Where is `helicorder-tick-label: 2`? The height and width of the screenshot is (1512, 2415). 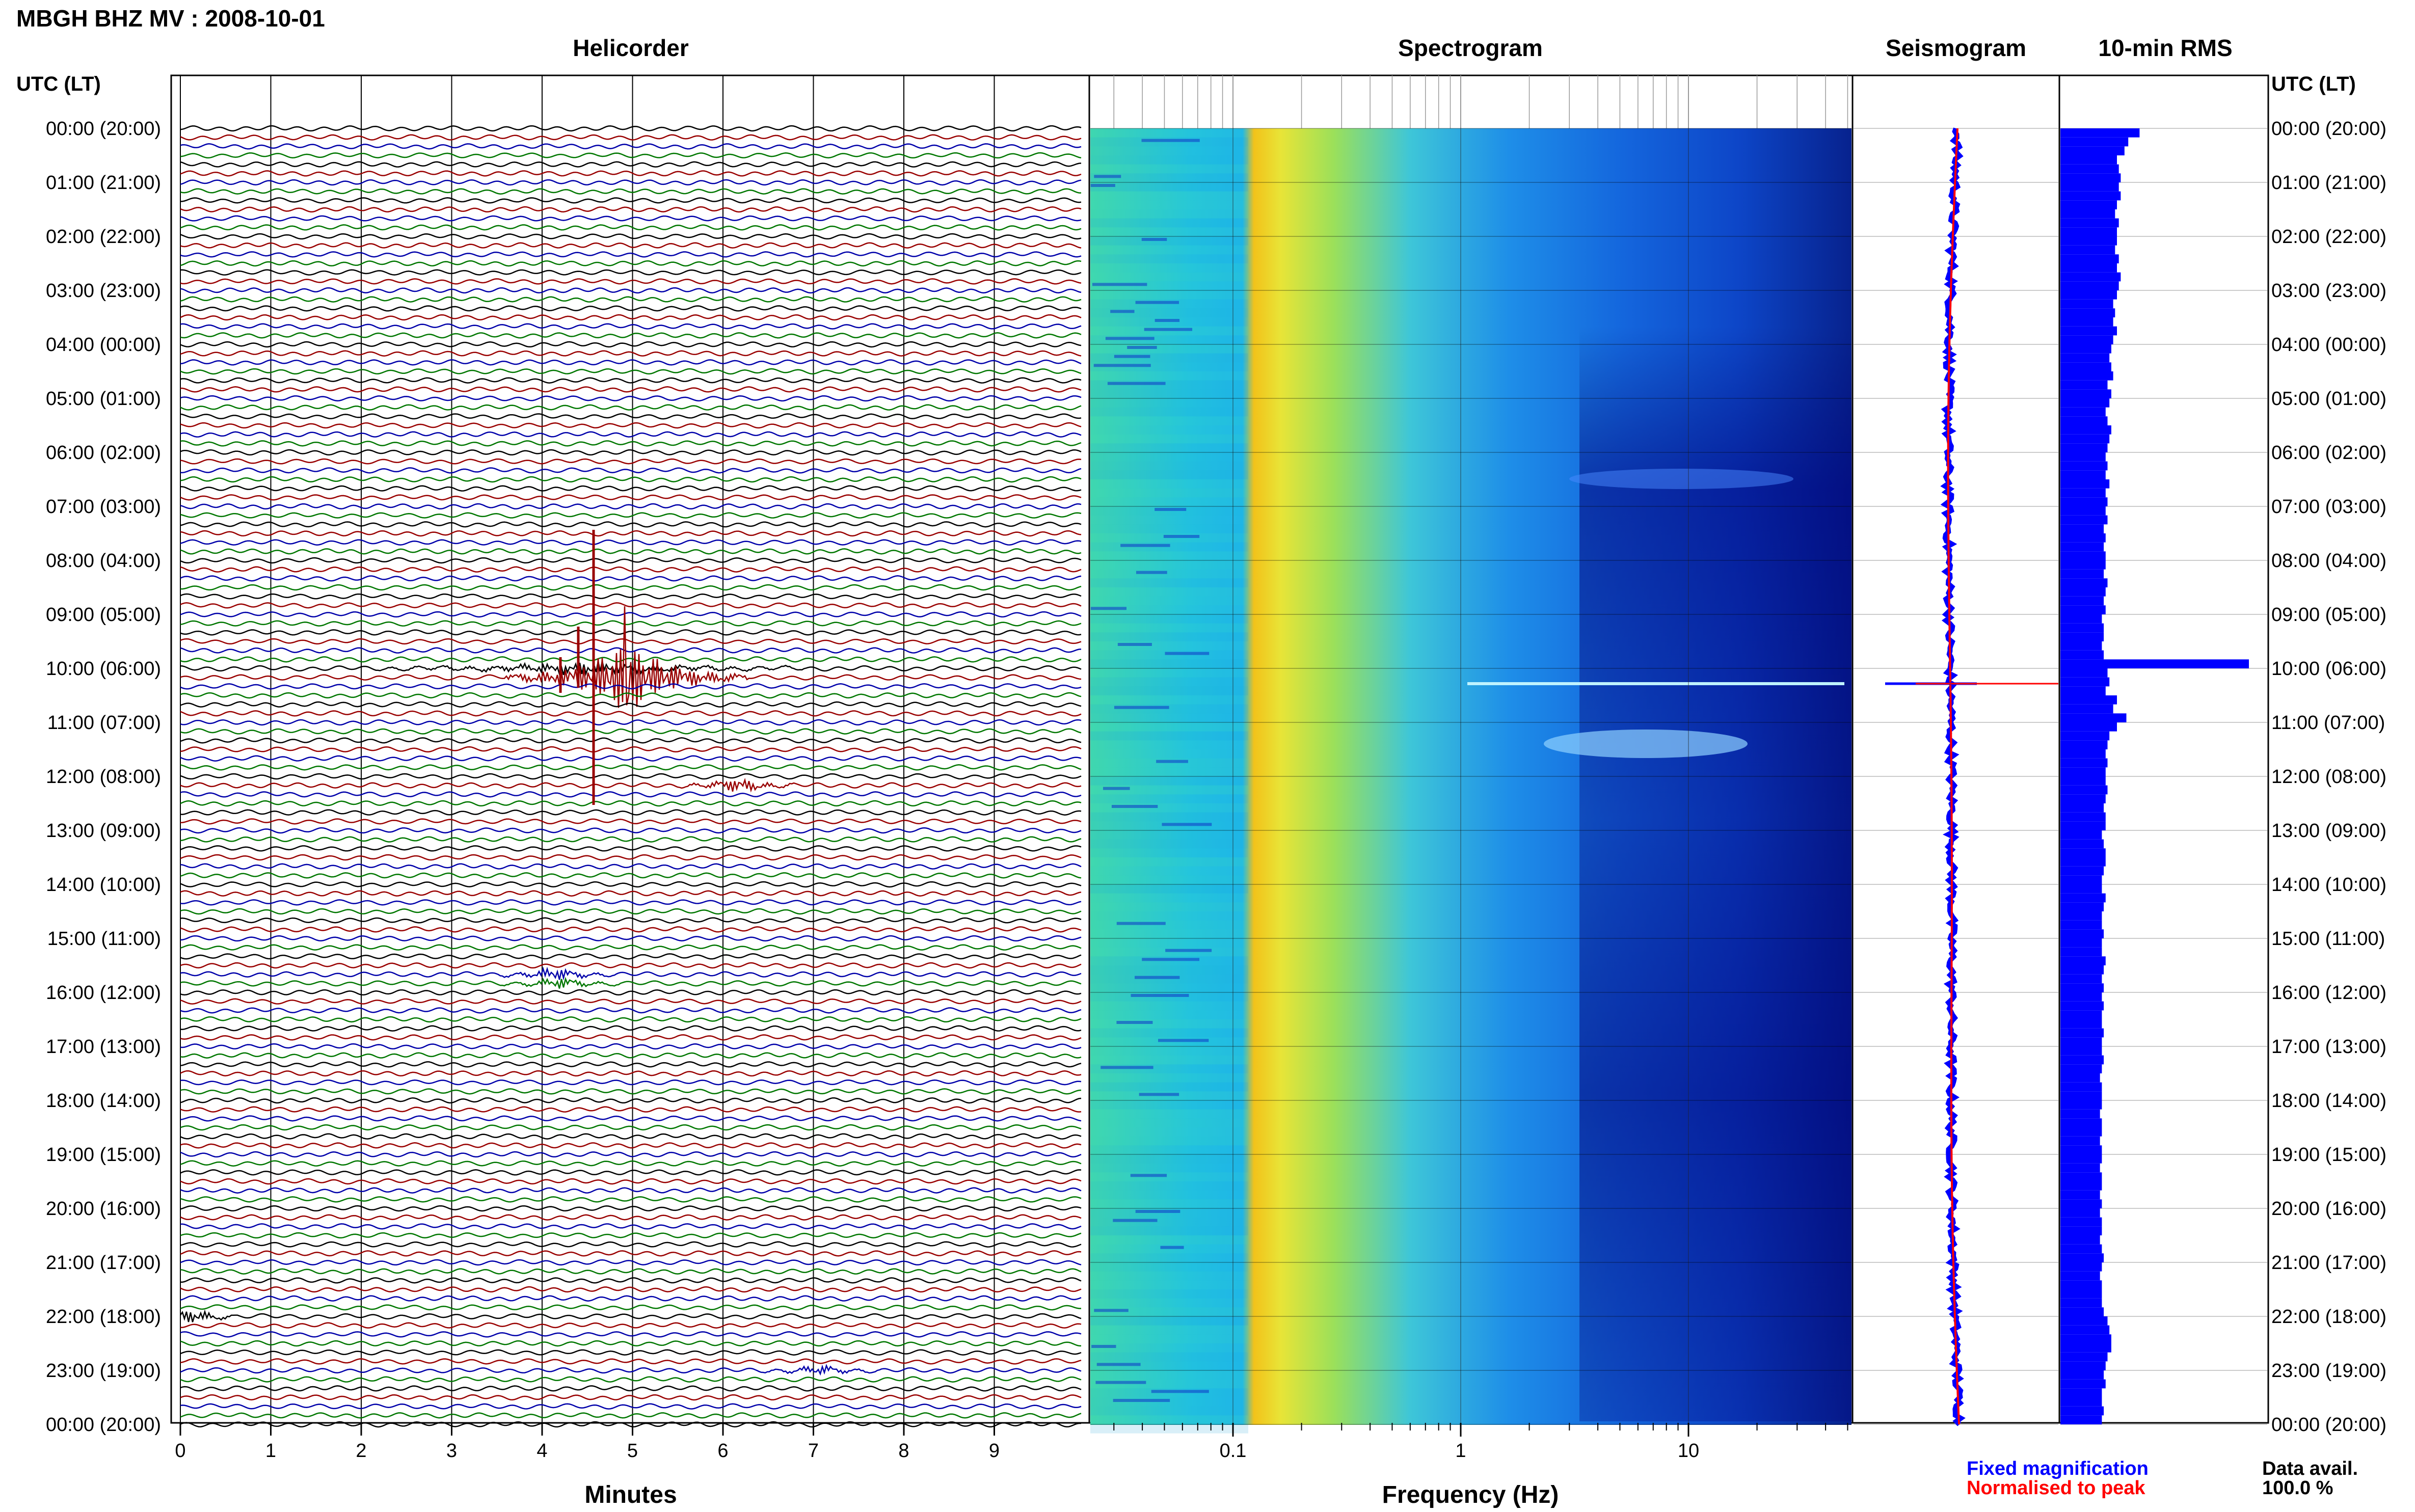 helicorder-tick-label: 2 is located at coordinates (361, 1451).